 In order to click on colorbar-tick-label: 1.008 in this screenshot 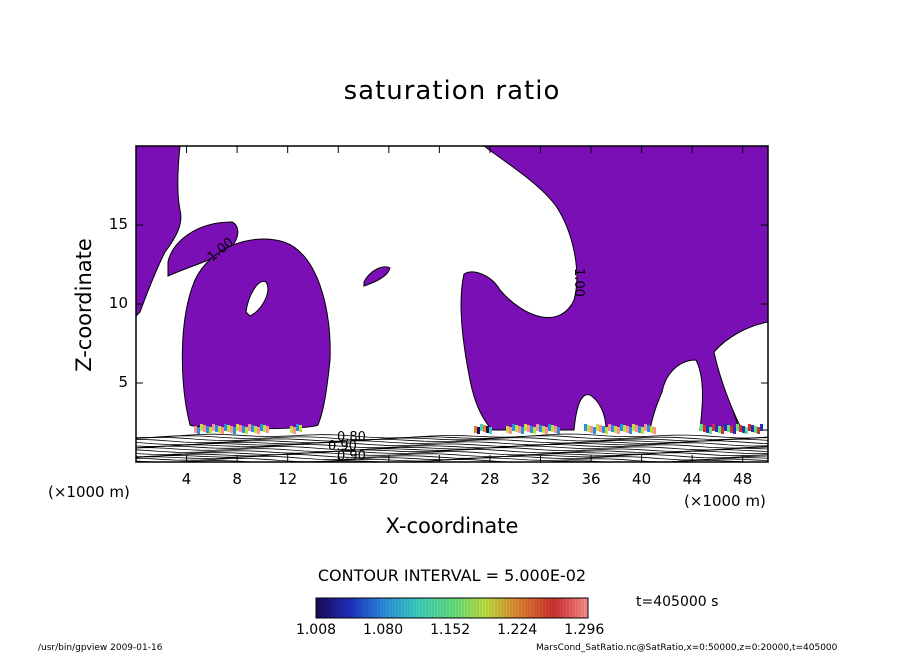, I will do `click(316, 630)`.